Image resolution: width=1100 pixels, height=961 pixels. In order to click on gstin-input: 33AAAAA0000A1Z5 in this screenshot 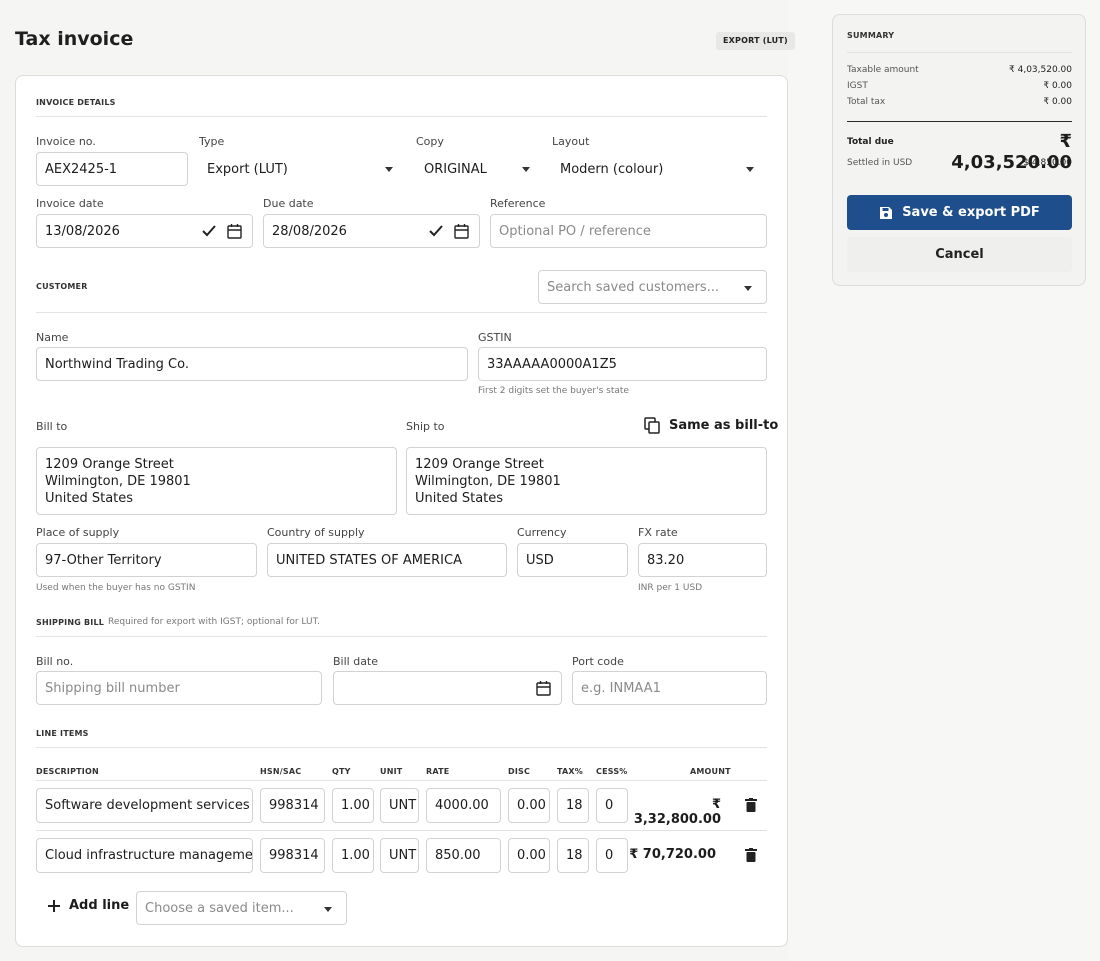, I will do `click(622, 364)`.